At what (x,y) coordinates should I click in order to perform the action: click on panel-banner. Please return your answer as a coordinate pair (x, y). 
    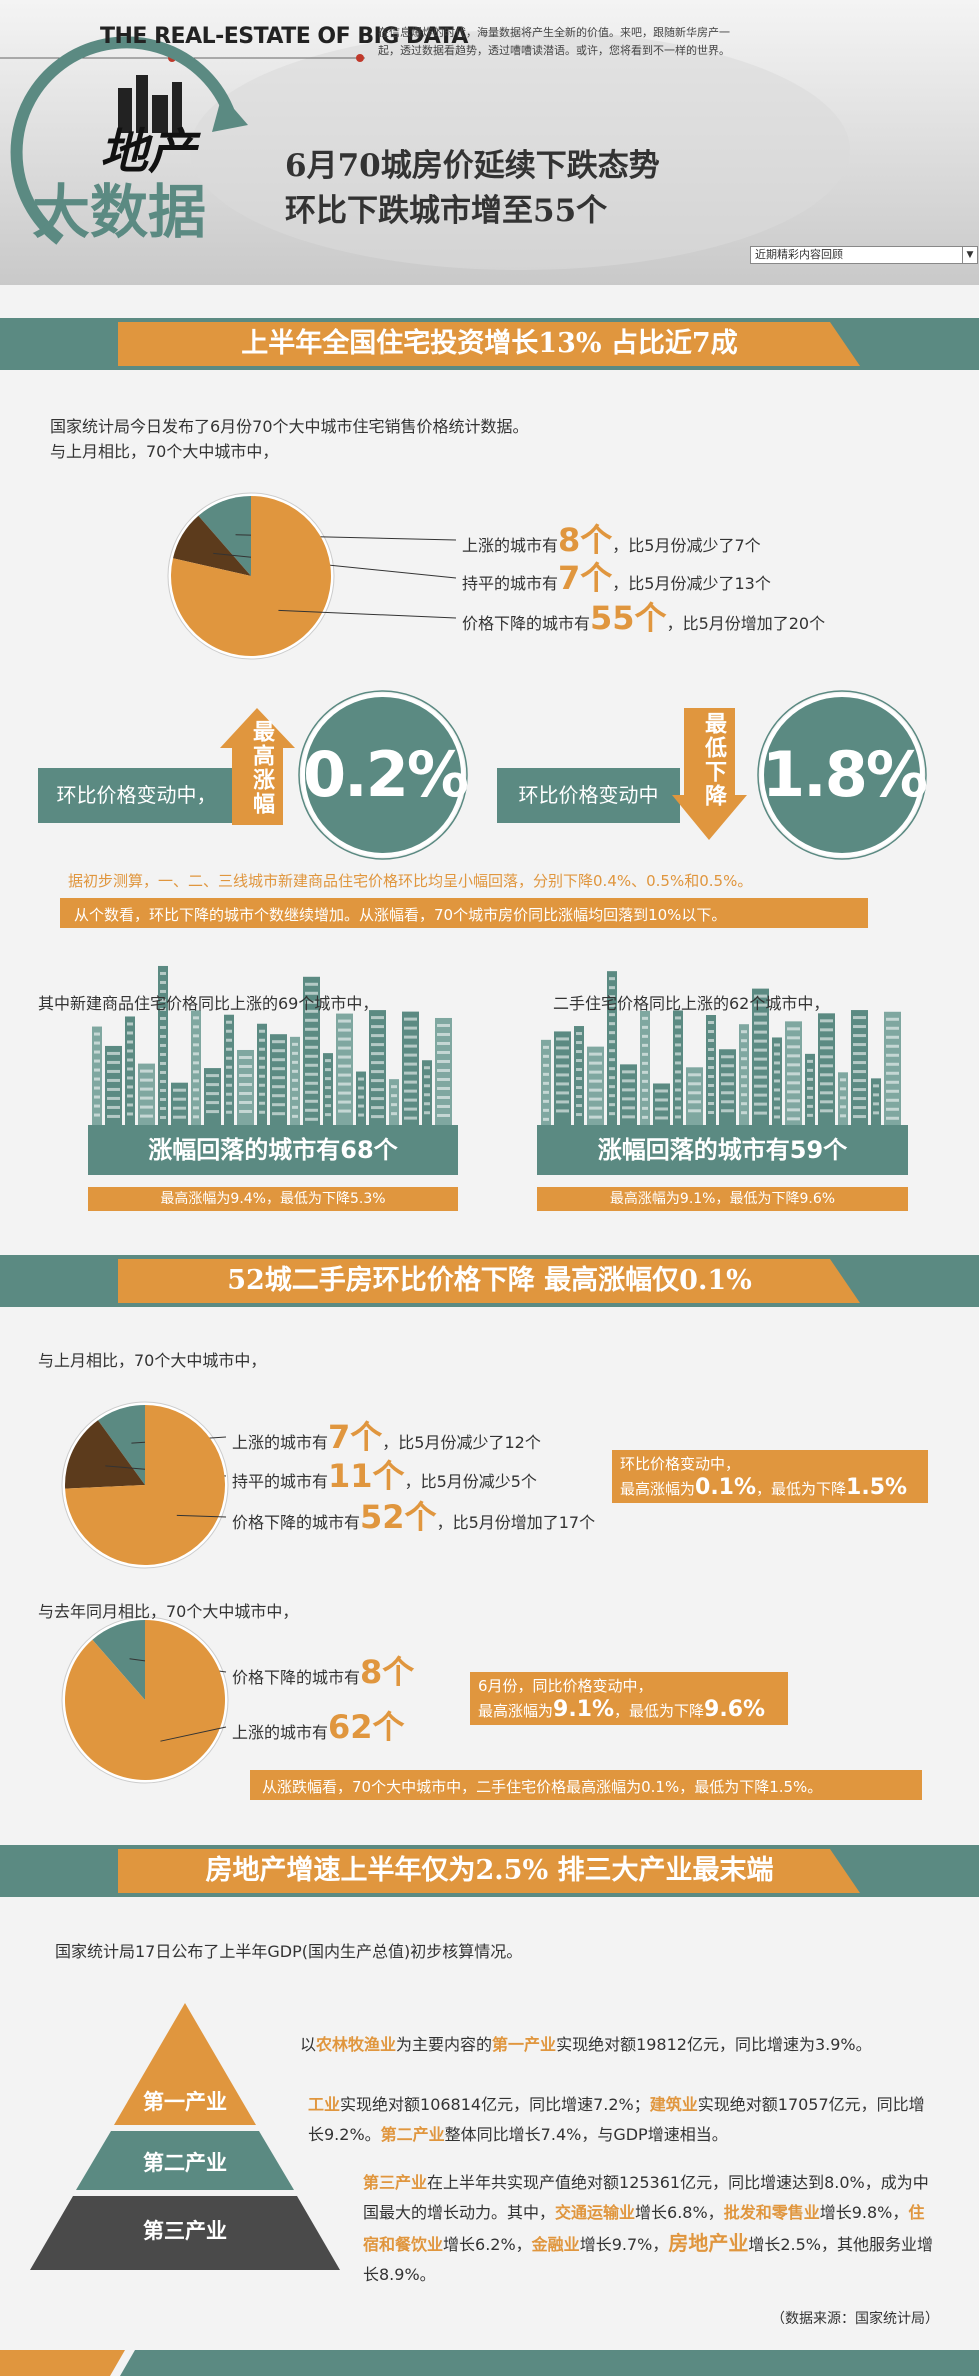
    Looking at the image, I should click on (722, 1150).